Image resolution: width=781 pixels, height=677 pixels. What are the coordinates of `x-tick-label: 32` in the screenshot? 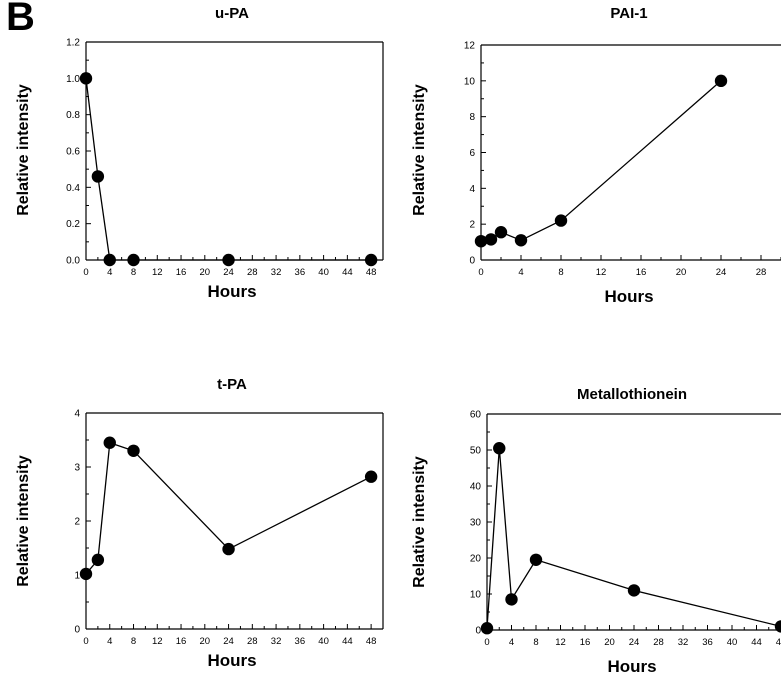 It's located at (683, 642).